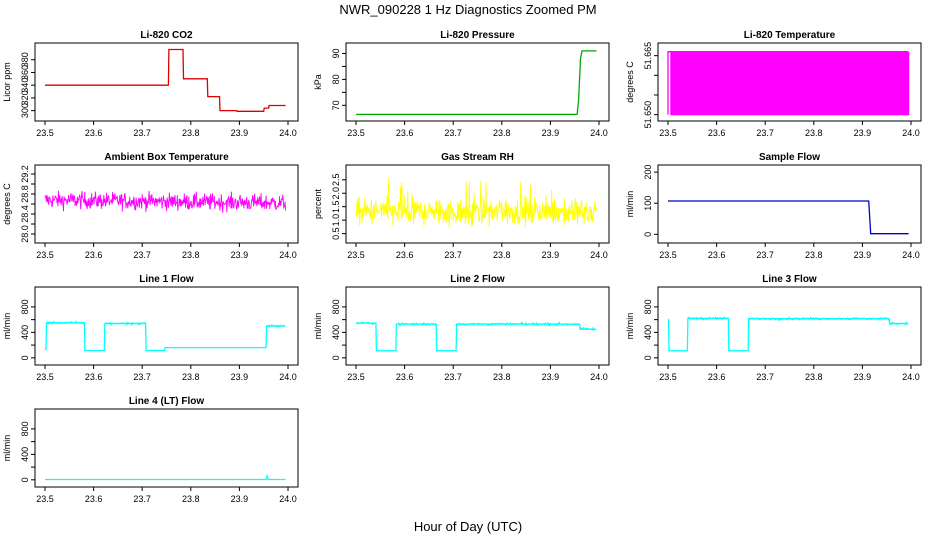 This screenshot has height=545, width=936. I want to click on series-line-line3, so click(788, 334).